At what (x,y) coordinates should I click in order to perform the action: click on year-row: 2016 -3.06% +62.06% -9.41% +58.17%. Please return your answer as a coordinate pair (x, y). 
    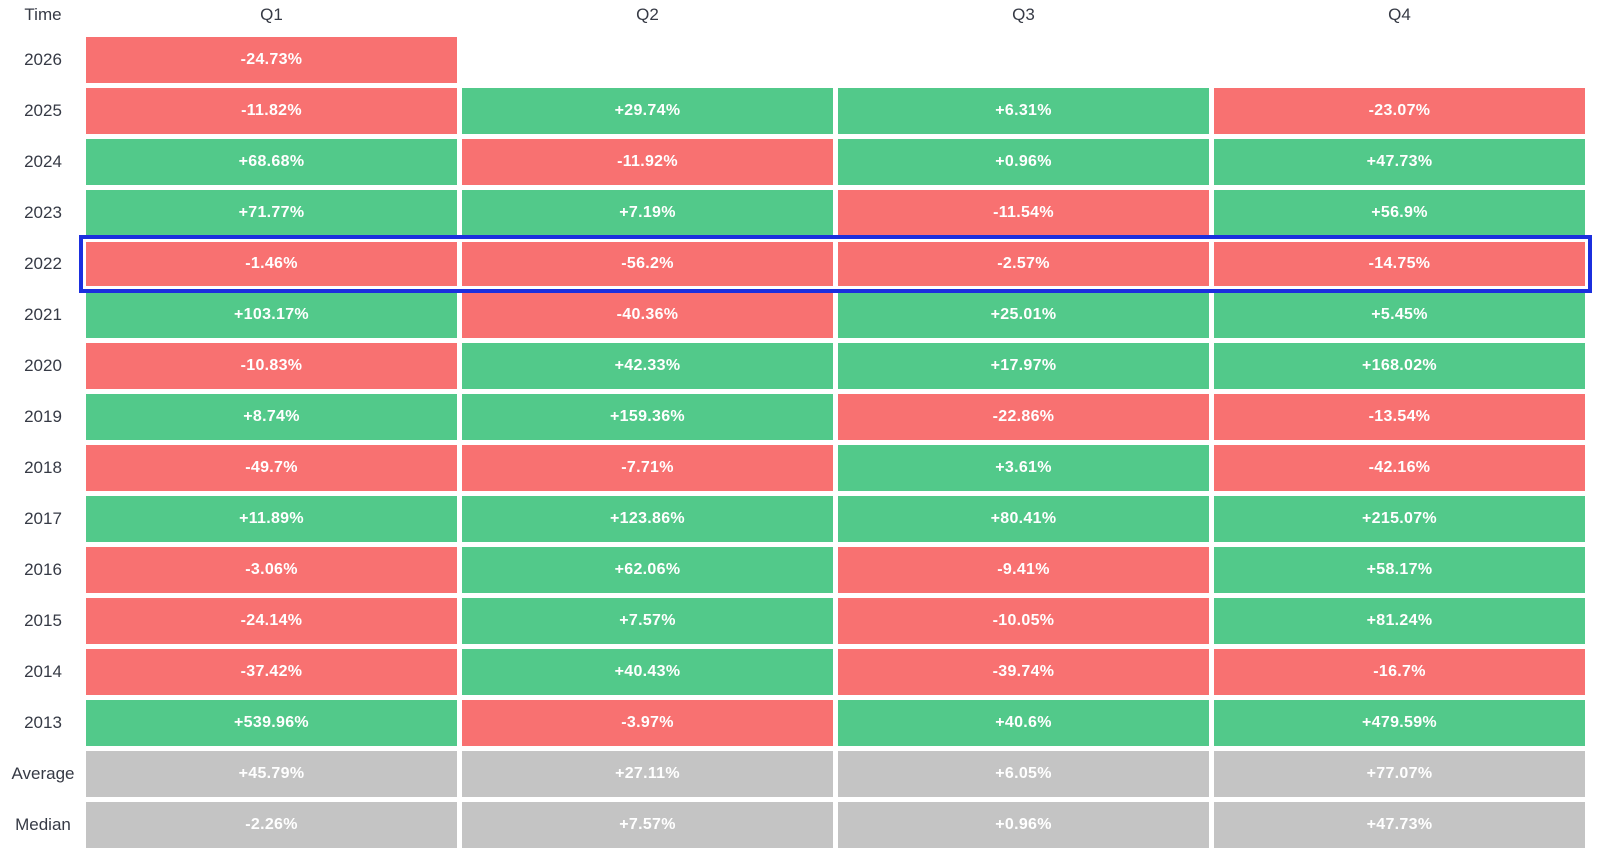
    Looking at the image, I should click on (800, 570).